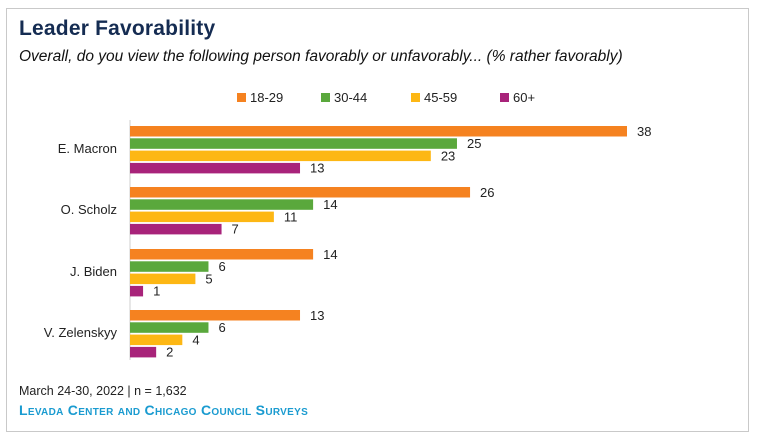  What do you see at coordinates (441, 97) in the screenshot?
I see `legend-label: 45-59` at bounding box center [441, 97].